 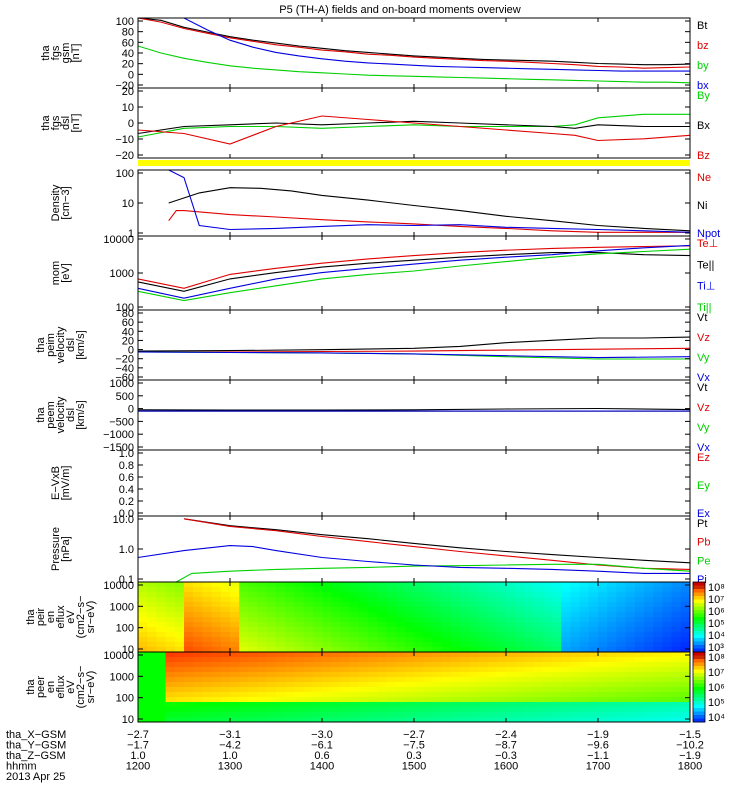 What do you see at coordinates (128, 65) in the screenshot?
I see `y-tick-label: 20` at bounding box center [128, 65].